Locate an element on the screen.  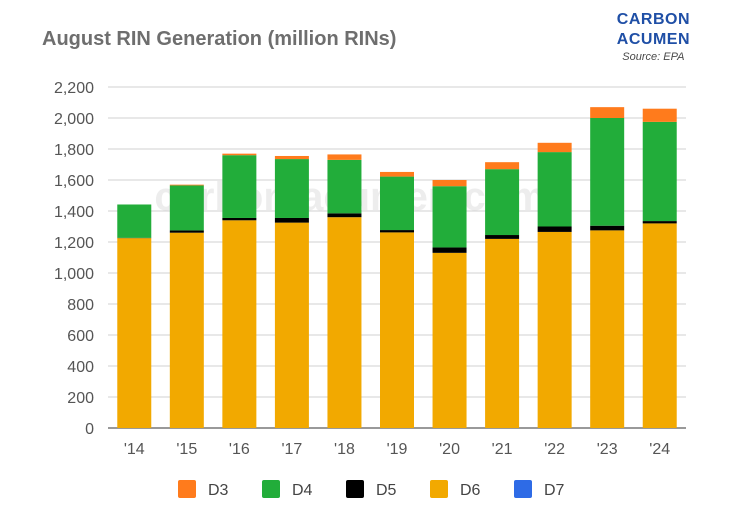
legend-label-d7: D7 is located at coordinates (554, 490).